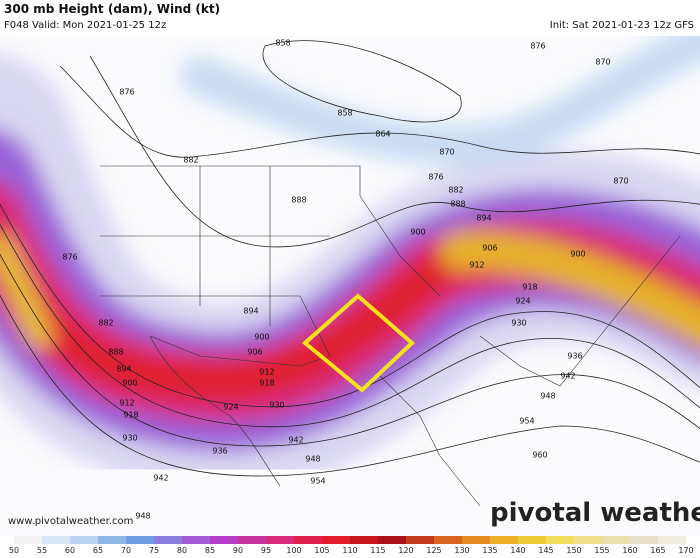  I want to click on contour-label: 960, so click(539, 455).